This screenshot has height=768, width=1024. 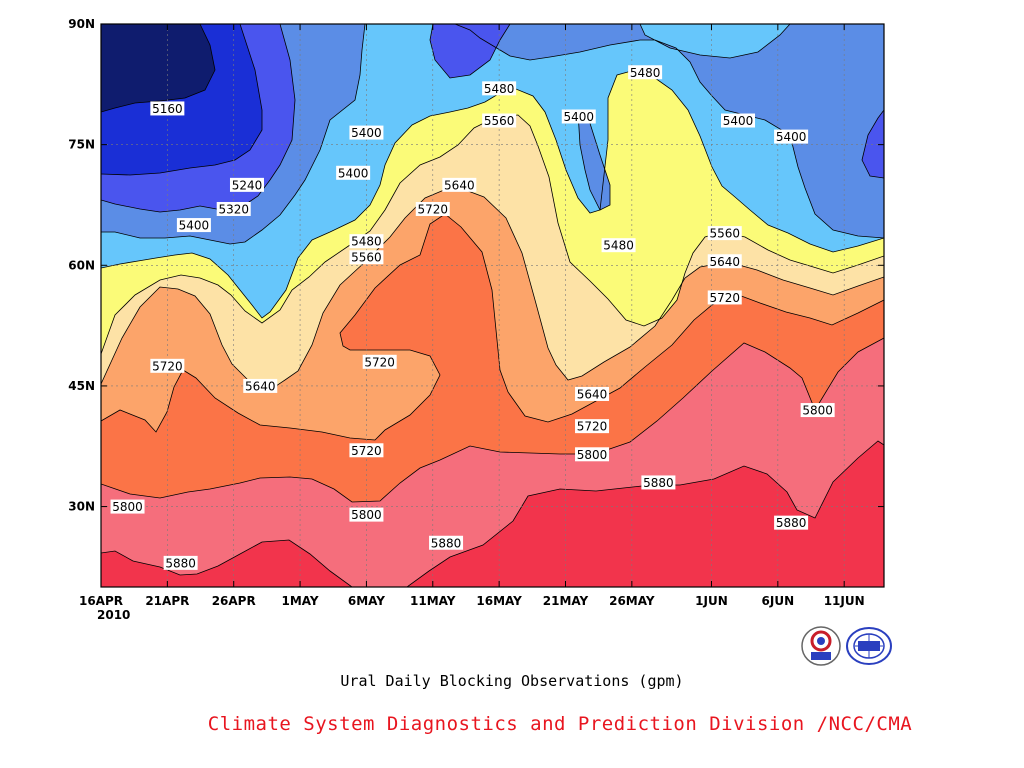 I want to click on x-tick-label: 6MAY, so click(x=366, y=601).